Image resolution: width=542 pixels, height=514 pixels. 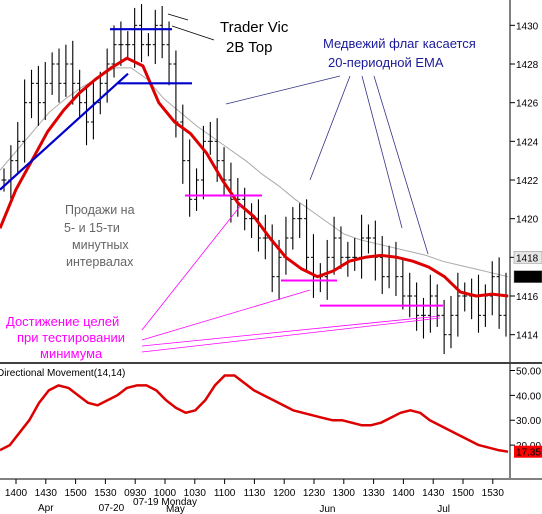 I want to click on indicator-last-value-badge, so click(x=528, y=451).